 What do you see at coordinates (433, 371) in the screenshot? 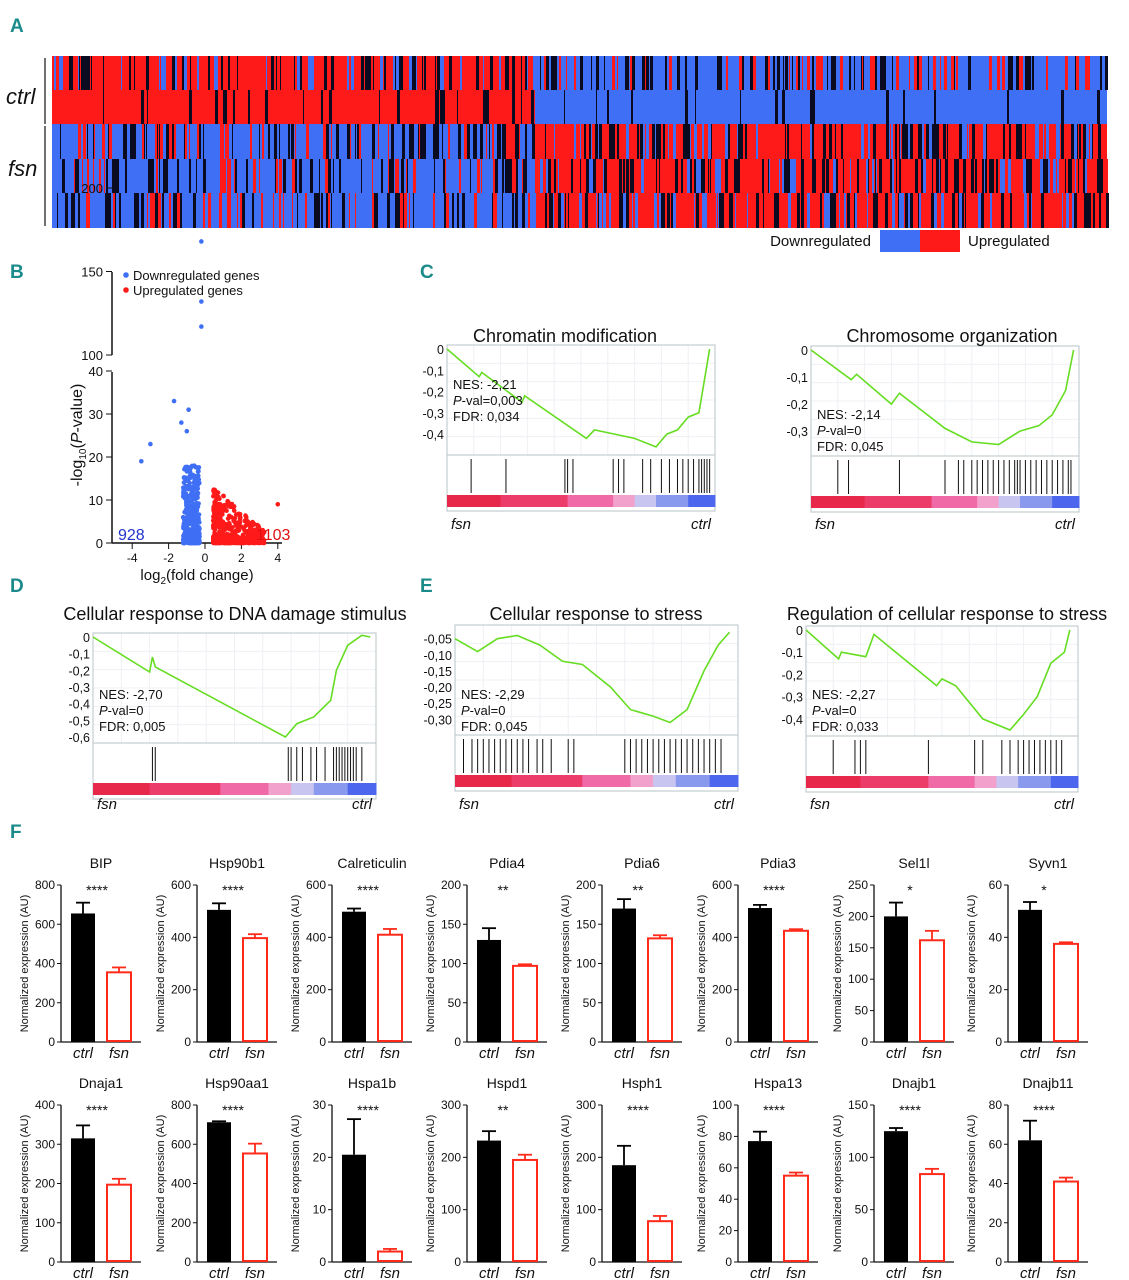
I see `y-tick-label: -0,1` at bounding box center [433, 371].